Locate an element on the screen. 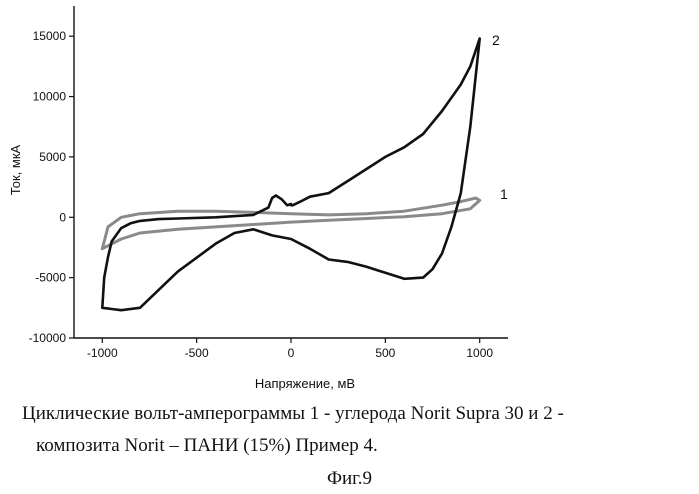 This screenshot has height=494, width=699. y-tick-label: 5000 is located at coordinates (52, 157).